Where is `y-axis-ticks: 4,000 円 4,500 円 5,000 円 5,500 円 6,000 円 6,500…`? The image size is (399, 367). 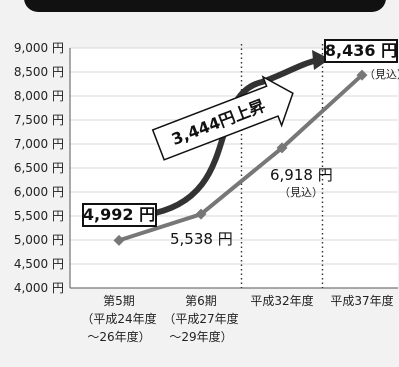
y-axis-ticks: 4,000 円 4,500 円 5,000 円 5,500 円 6,000 円 6,500… is located at coordinates (39, 168).